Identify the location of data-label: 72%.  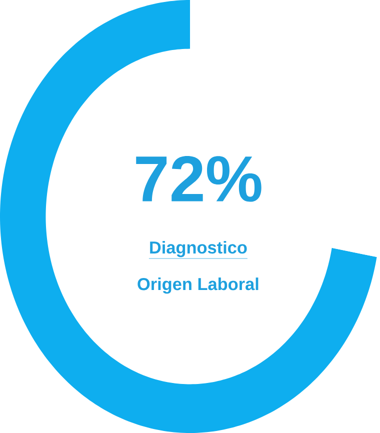
(199, 179).